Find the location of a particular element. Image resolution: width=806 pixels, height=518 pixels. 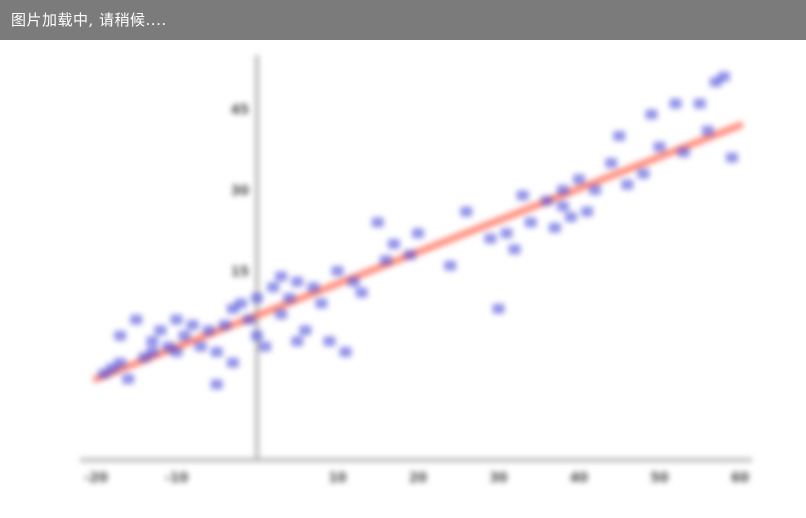

x-tick-label: 10 is located at coordinates (337, 478).